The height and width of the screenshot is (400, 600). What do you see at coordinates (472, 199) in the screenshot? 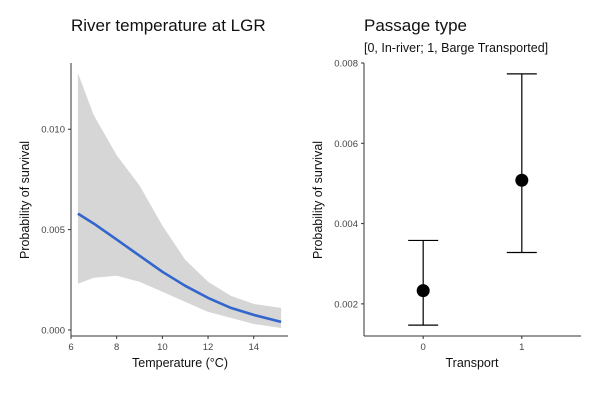
I see `error-bar-marks` at bounding box center [472, 199].